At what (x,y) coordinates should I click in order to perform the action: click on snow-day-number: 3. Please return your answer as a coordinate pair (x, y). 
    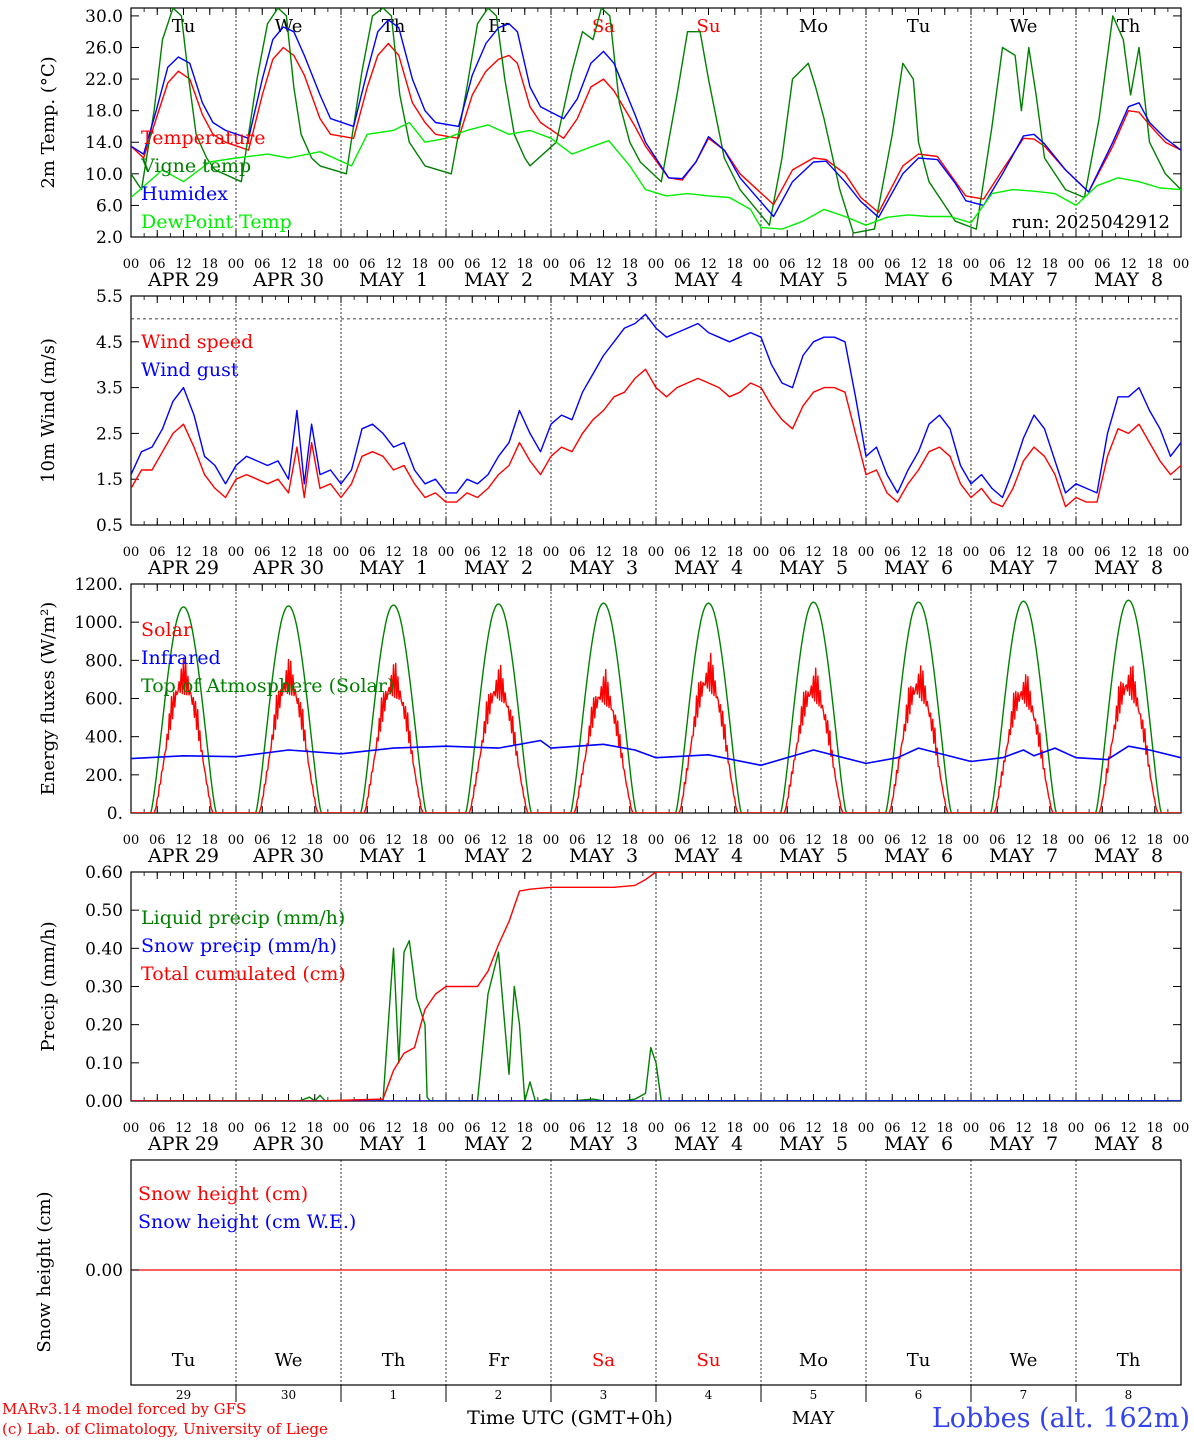
    Looking at the image, I should click on (604, 1395).